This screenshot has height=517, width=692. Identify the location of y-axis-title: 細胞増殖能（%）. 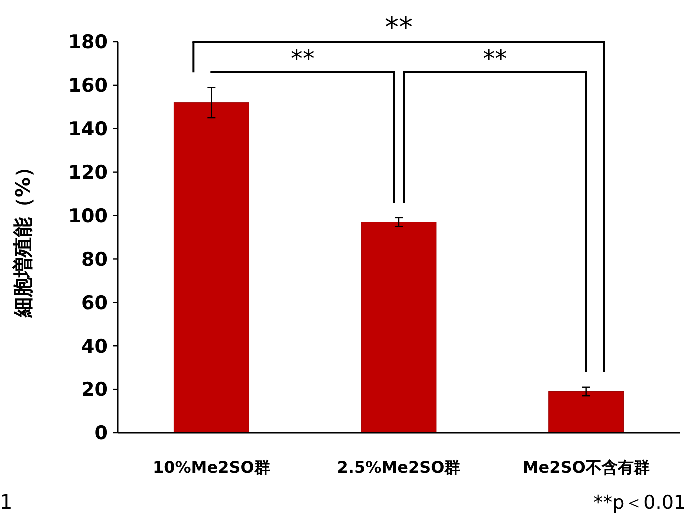
(23, 238).